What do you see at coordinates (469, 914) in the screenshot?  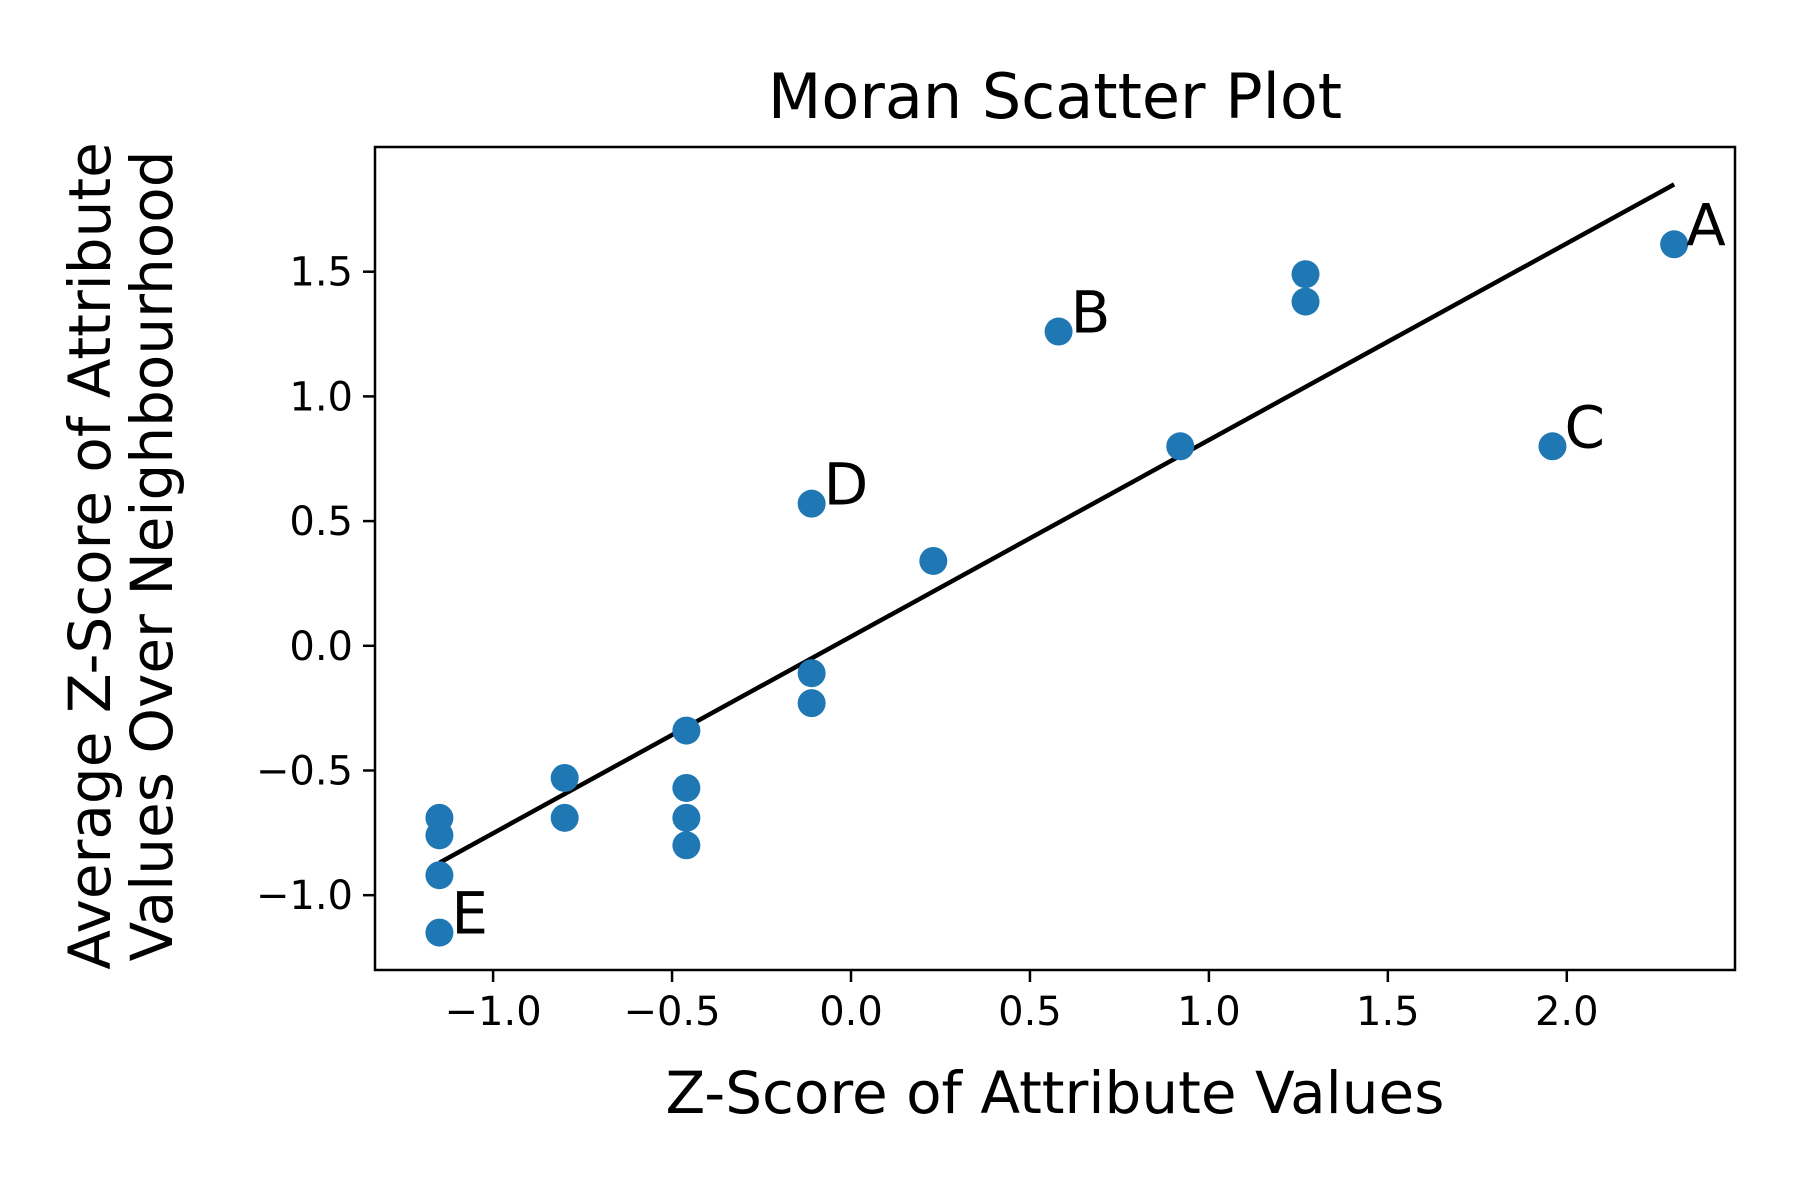 I see `point-label-e: E` at bounding box center [469, 914].